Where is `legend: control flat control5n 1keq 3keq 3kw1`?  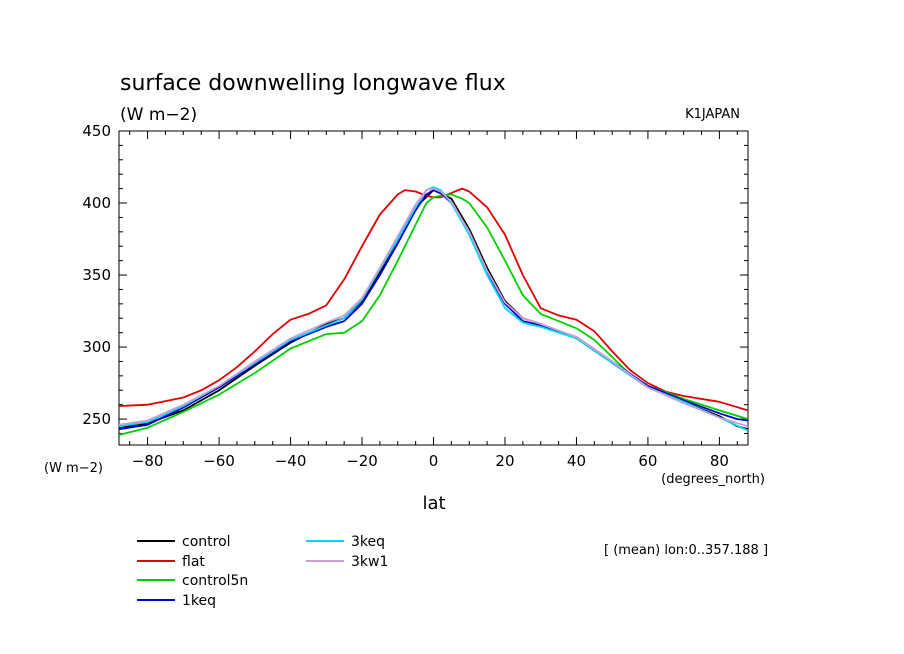
legend: control flat control5n 1keq 3keq 3kw1 is located at coordinates (262, 571).